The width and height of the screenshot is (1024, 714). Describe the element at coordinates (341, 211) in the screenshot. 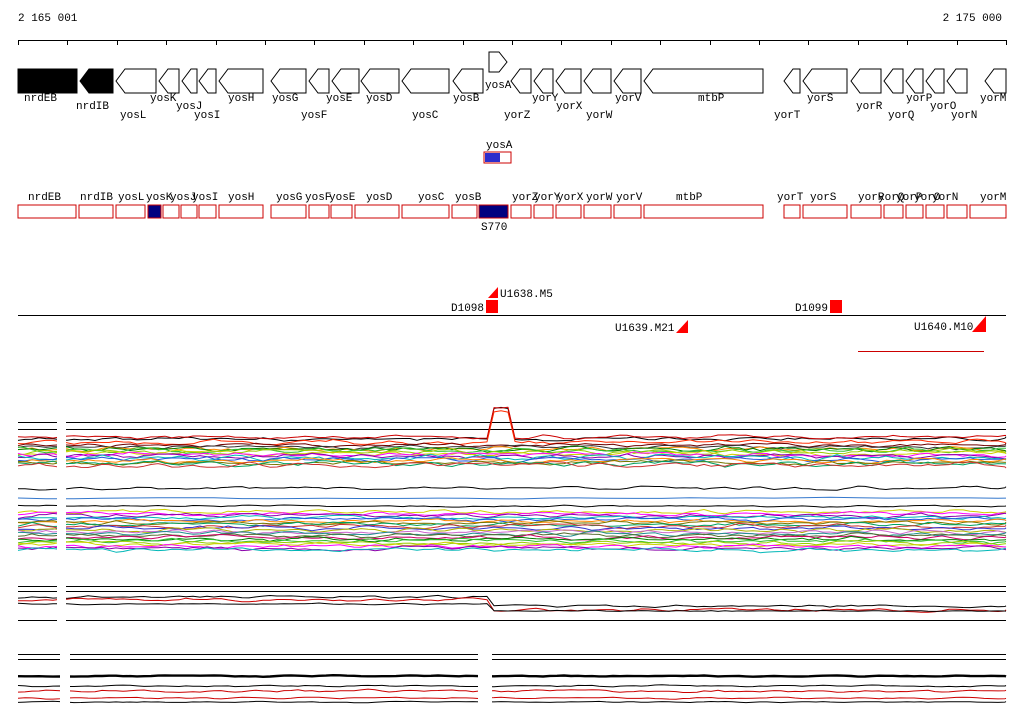

I see `annotation-box-yosE` at that location.